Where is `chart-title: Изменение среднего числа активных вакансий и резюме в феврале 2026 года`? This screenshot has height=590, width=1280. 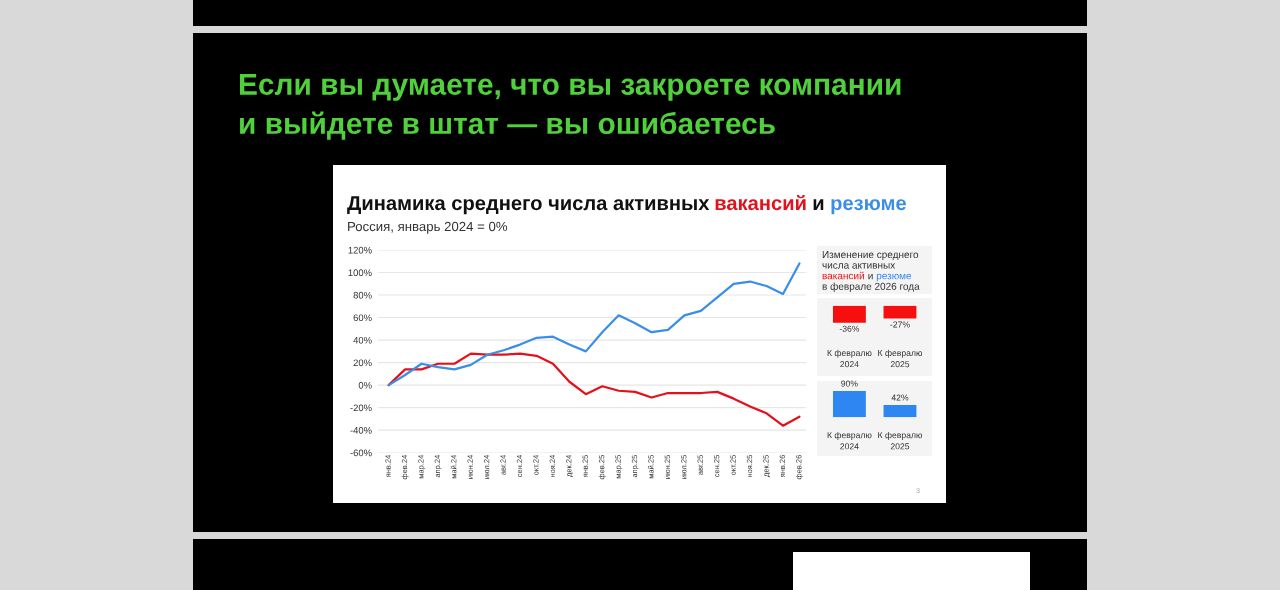 chart-title: Изменение среднего числа активных вакансий и резюме в феврале 2026 года is located at coordinates (871, 271).